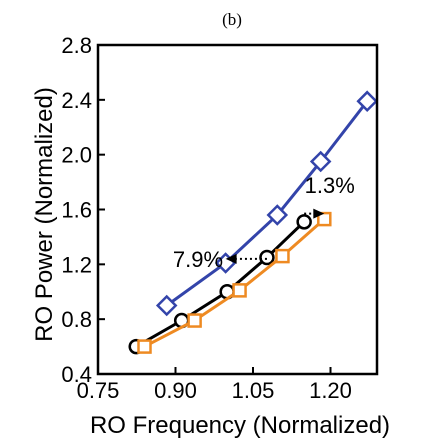  I want to click on panel-label: (b), so click(232, 19).